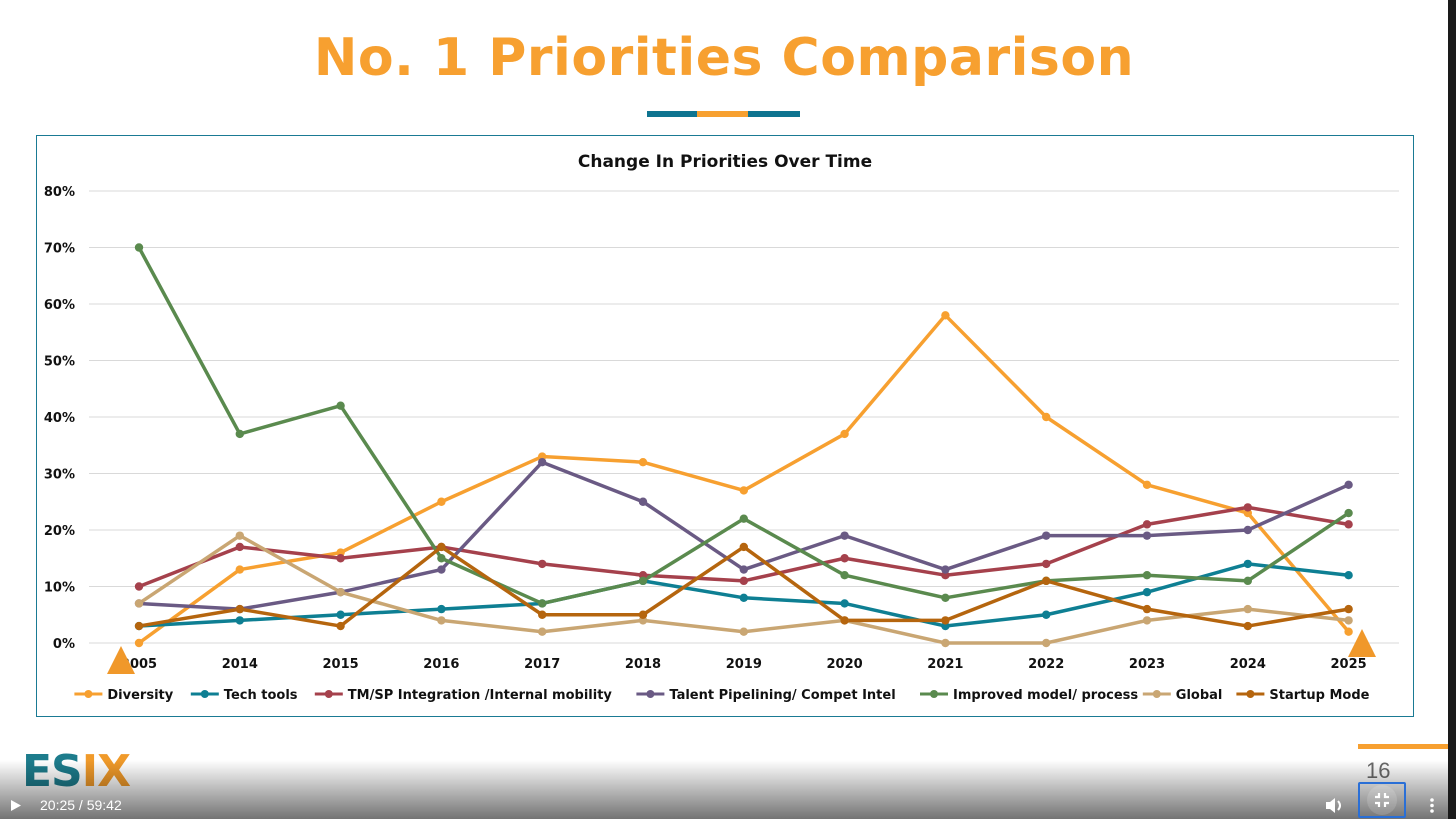  What do you see at coordinates (774, 114) in the screenshot?
I see `underline-teal-right` at bounding box center [774, 114].